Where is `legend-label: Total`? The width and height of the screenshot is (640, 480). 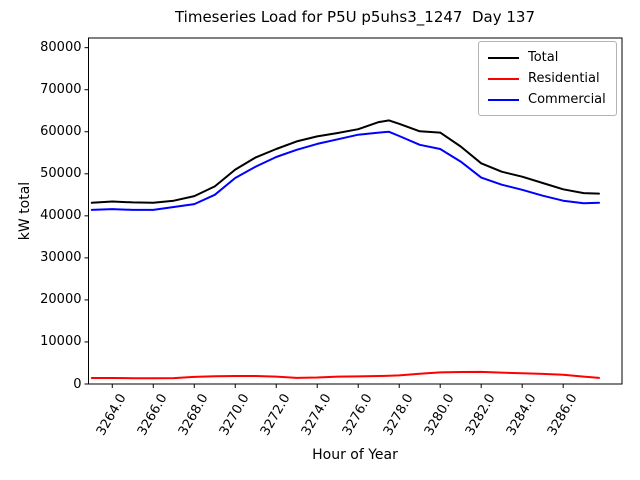 legend-label: Total is located at coordinates (543, 57).